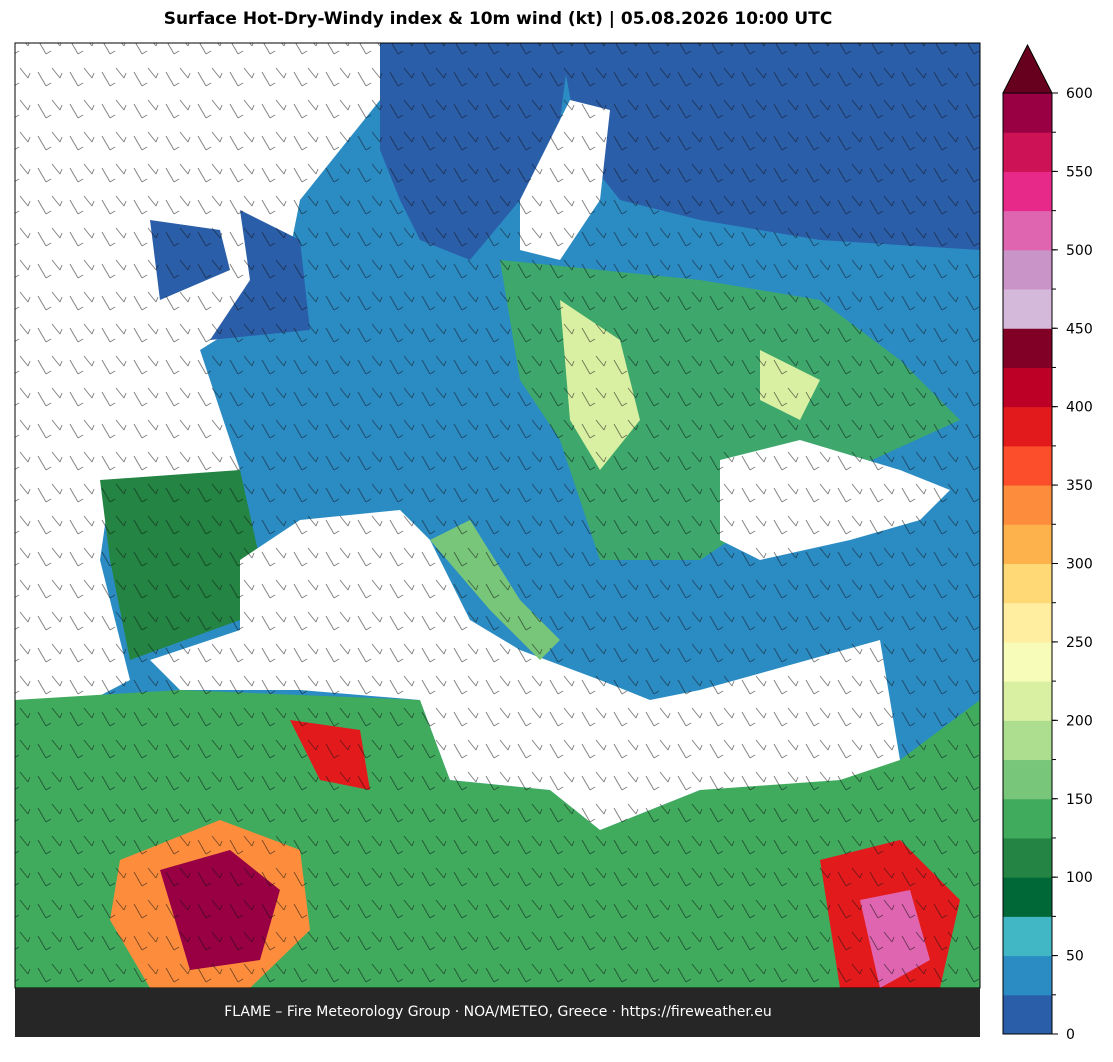  What do you see at coordinates (1079, 408) in the screenshot?
I see `colorbar-tick-label: 400` at bounding box center [1079, 408].